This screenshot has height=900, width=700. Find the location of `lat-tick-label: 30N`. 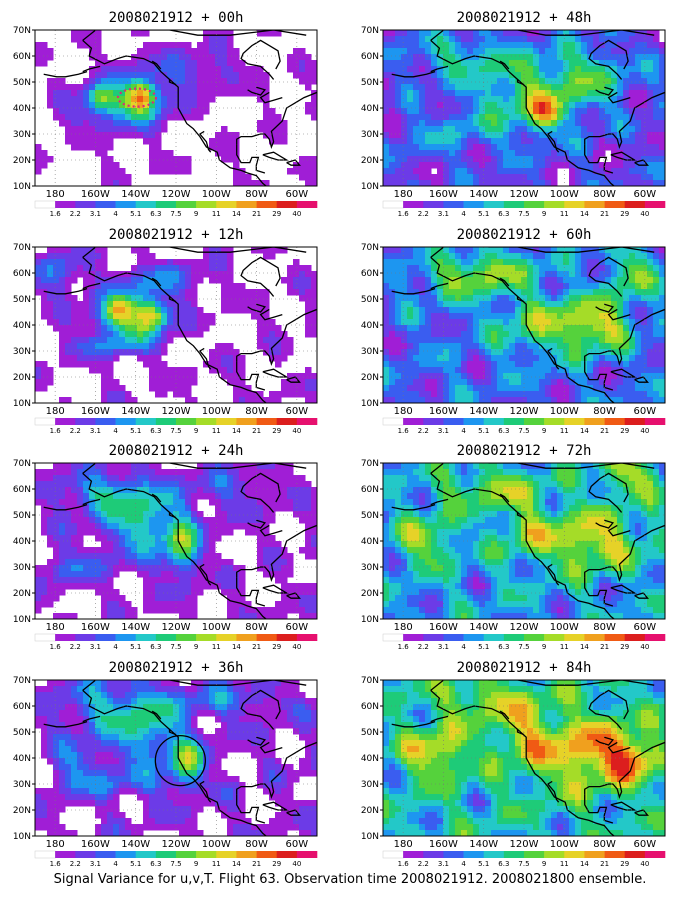

lat-tick-label: 30N is located at coordinates (22, 568).